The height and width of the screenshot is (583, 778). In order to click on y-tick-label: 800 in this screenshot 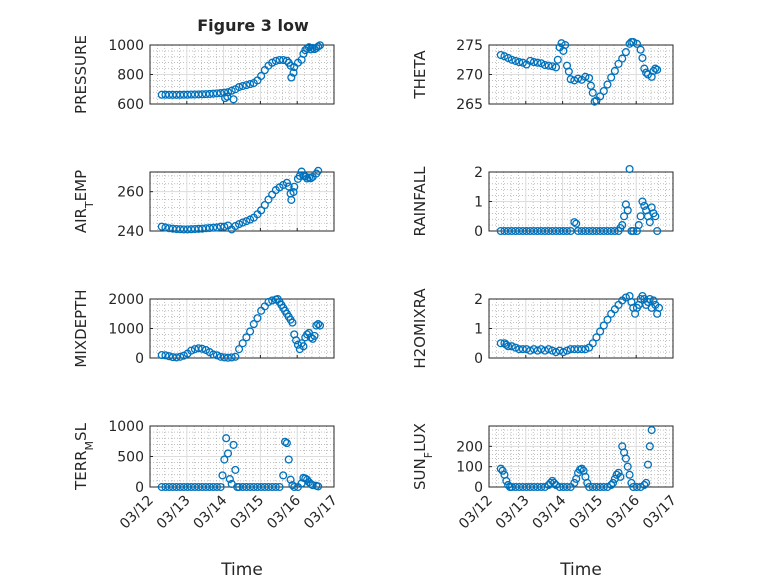, I will do `click(130, 76)`.